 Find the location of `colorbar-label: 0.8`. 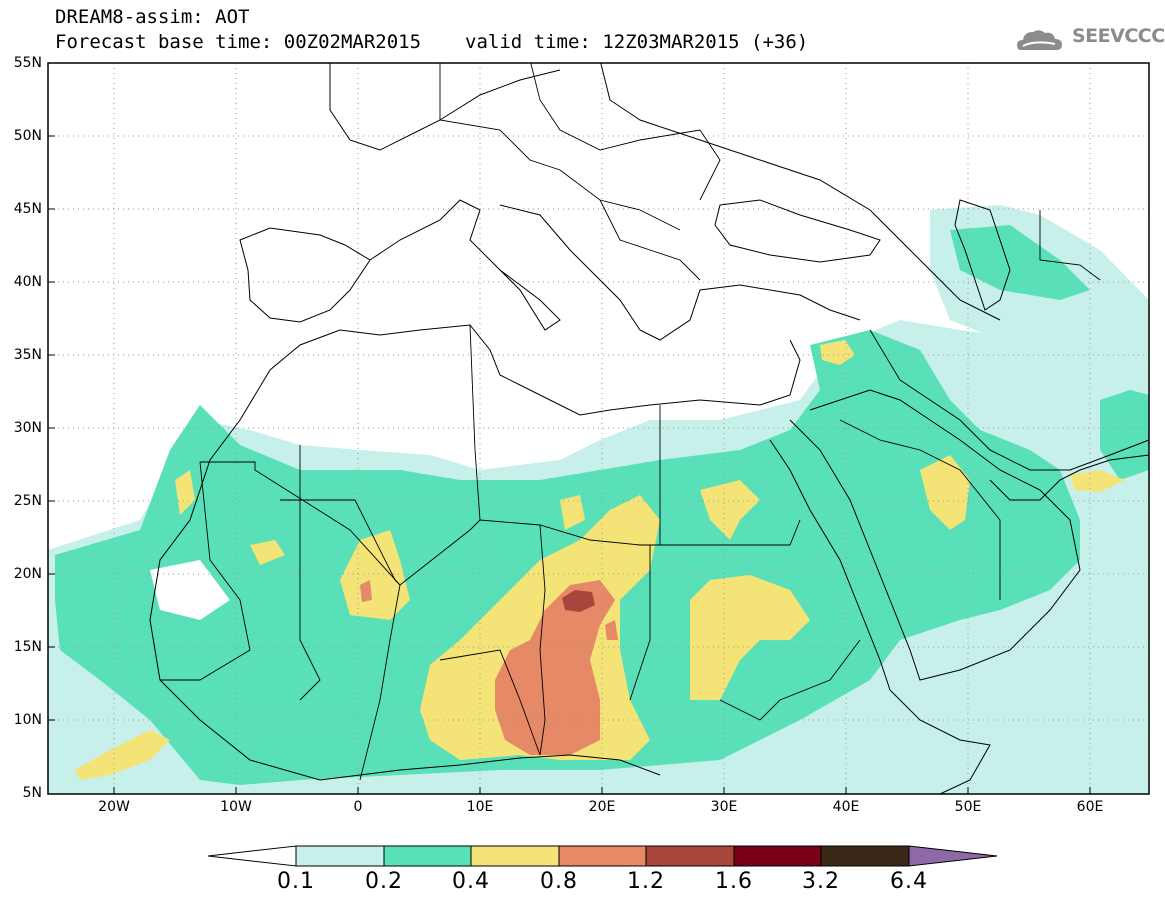

colorbar-label: 0.8 is located at coordinates (559, 881).